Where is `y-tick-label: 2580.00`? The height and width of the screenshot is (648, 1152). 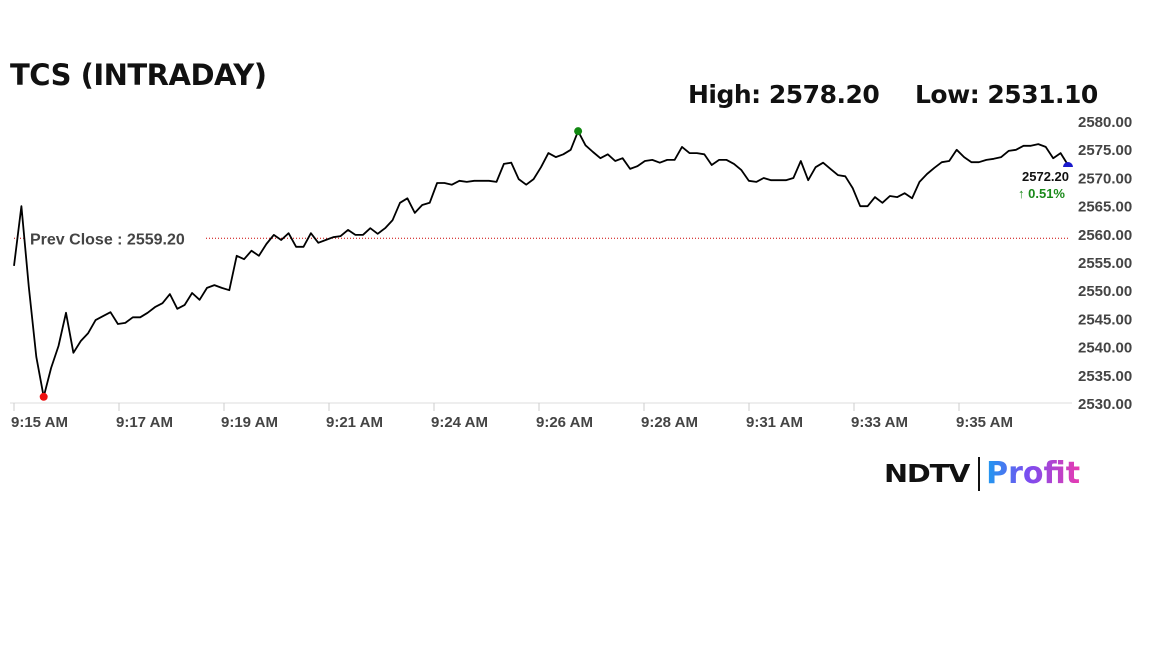 y-tick-label: 2580.00 is located at coordinates (1105, 122).